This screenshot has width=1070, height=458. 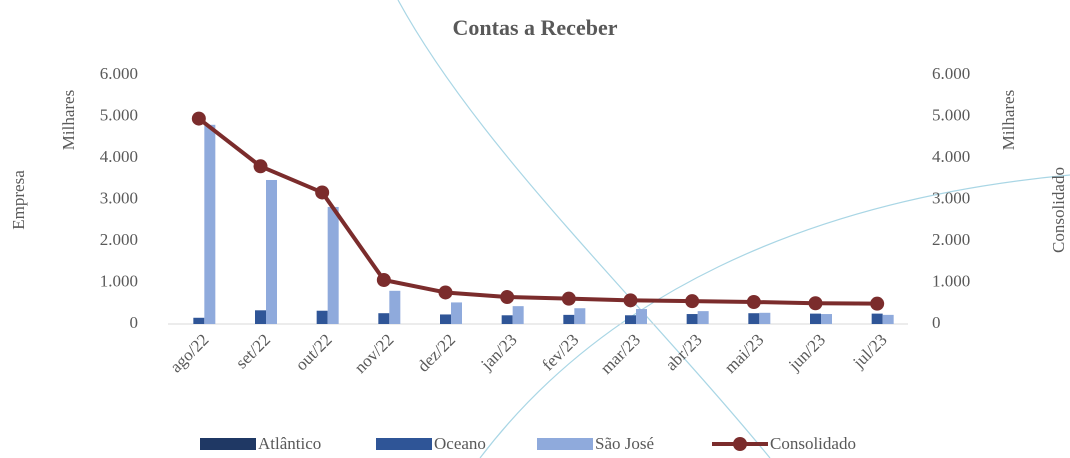 What do you see at coordinates (68, 120) in the screenshot?
I see `y-units-label: Milhares` at bounding box center [68, 120].